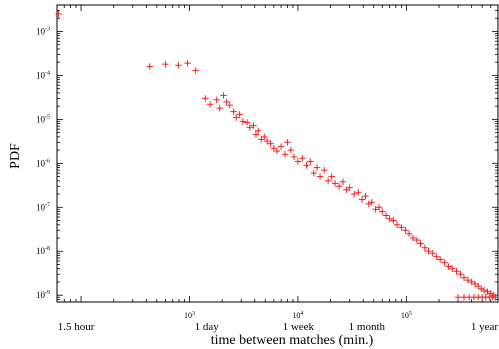 Image resolution: width=499 pixels, height=349 pixels. I want to click on y-tick-label: 10⁻⁵, so click(43, 119).